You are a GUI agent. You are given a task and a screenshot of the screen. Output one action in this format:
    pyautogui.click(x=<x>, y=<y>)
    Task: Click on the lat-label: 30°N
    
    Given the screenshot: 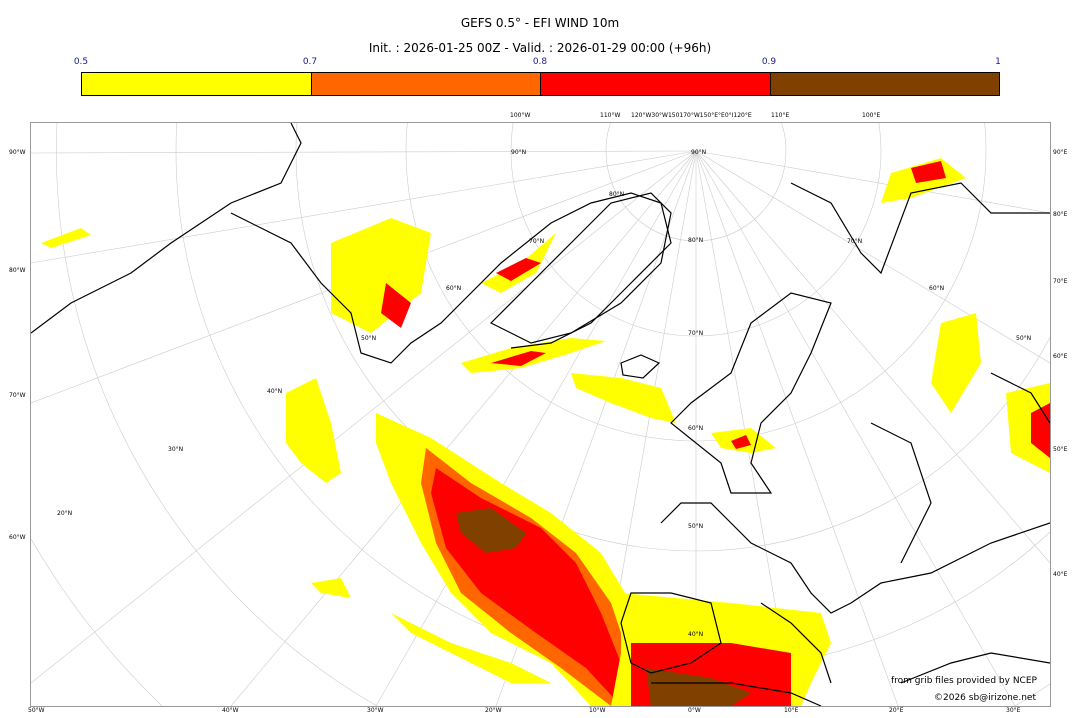 What is the action you would take?
    pyautogui.click(x=176, y=449)
    